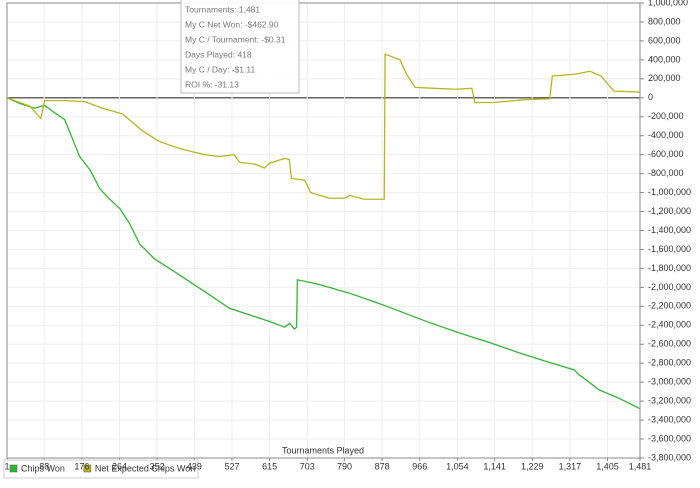  What do you see at coordinates (607, 466) in the screenshot?
I see `x-tick-label: 1,405` at bounding box center [607, 466].